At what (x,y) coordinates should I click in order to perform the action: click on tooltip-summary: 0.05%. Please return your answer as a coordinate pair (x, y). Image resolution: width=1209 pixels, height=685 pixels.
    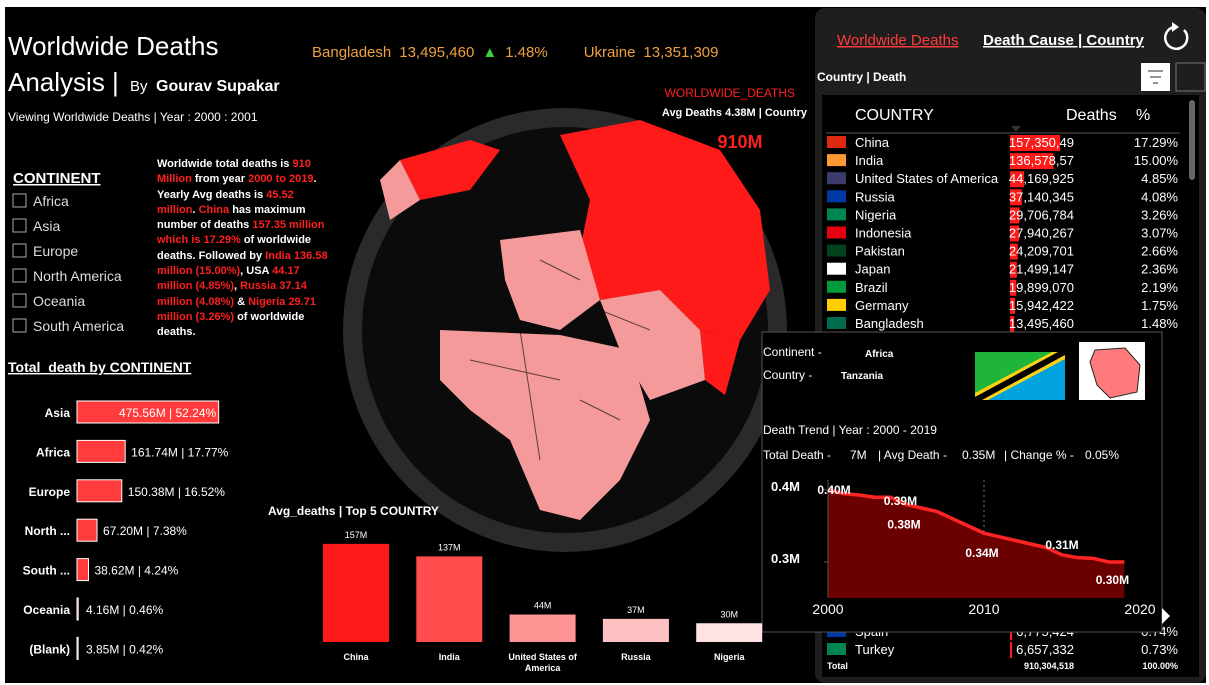
    Looking at the image, I should click on (1102, 455).